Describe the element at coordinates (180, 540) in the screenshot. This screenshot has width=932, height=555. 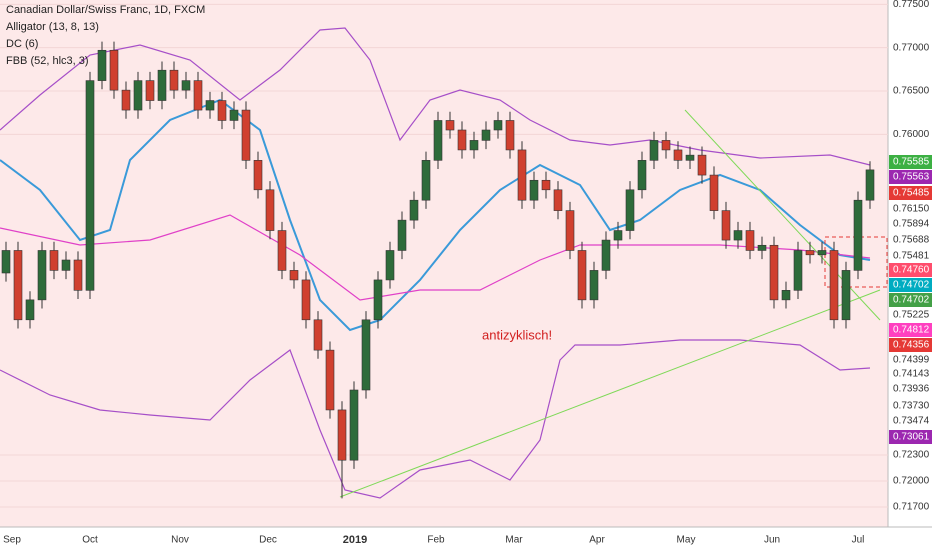
I see `x-tick-label: Nov` at that location.